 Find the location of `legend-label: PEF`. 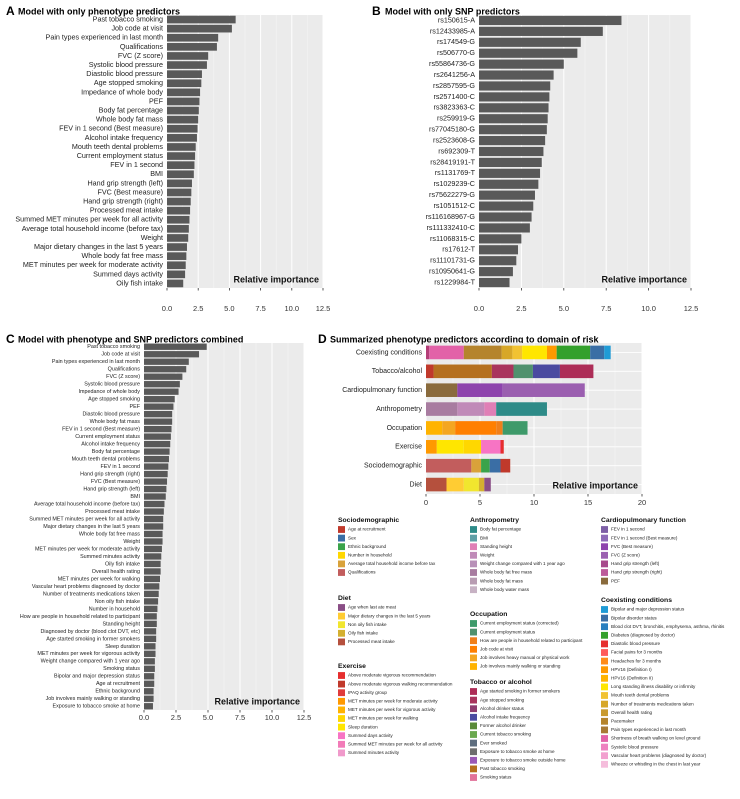

legend-label: PEF is located at coordinates (615, 580).